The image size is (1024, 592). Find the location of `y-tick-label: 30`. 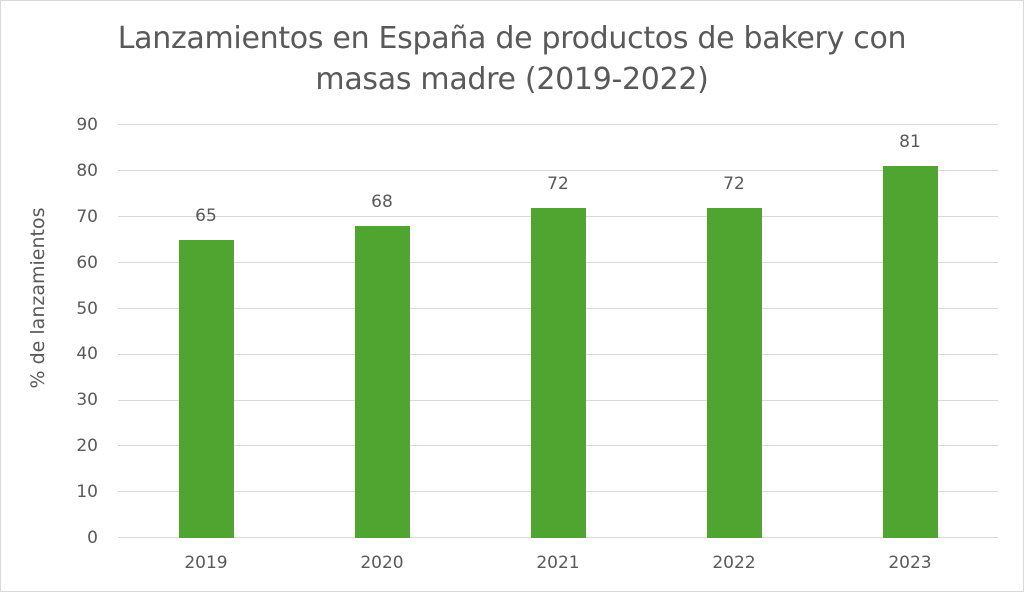

y-tick-label: 30 is located at coordinates (87, 400).